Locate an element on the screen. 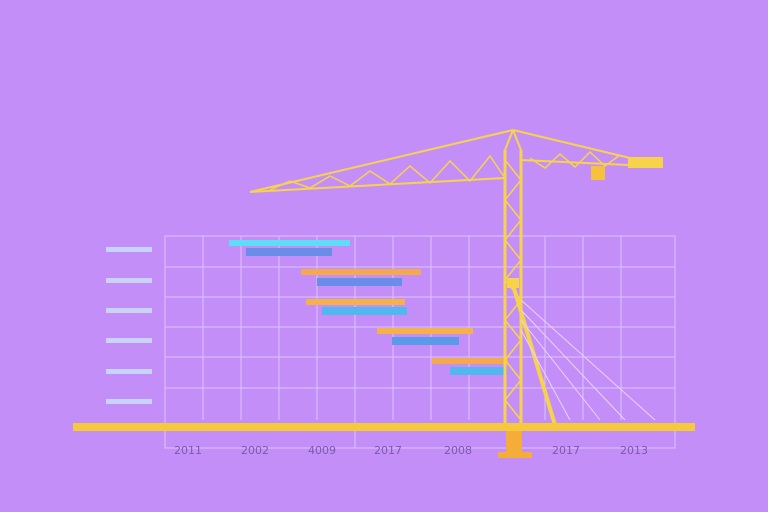 Image resolution: width=768 pixels, height=512 pixels. row-placeholders is located at coordinates (129, 325).